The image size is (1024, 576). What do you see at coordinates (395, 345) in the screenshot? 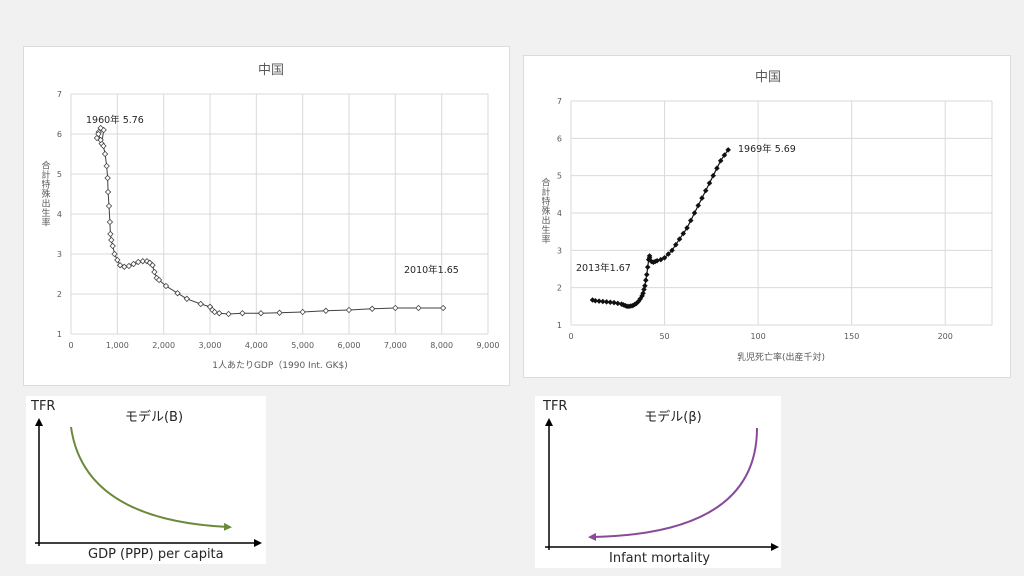
I see `x-tick-label: 7,000` at bounding box center [395, 345].